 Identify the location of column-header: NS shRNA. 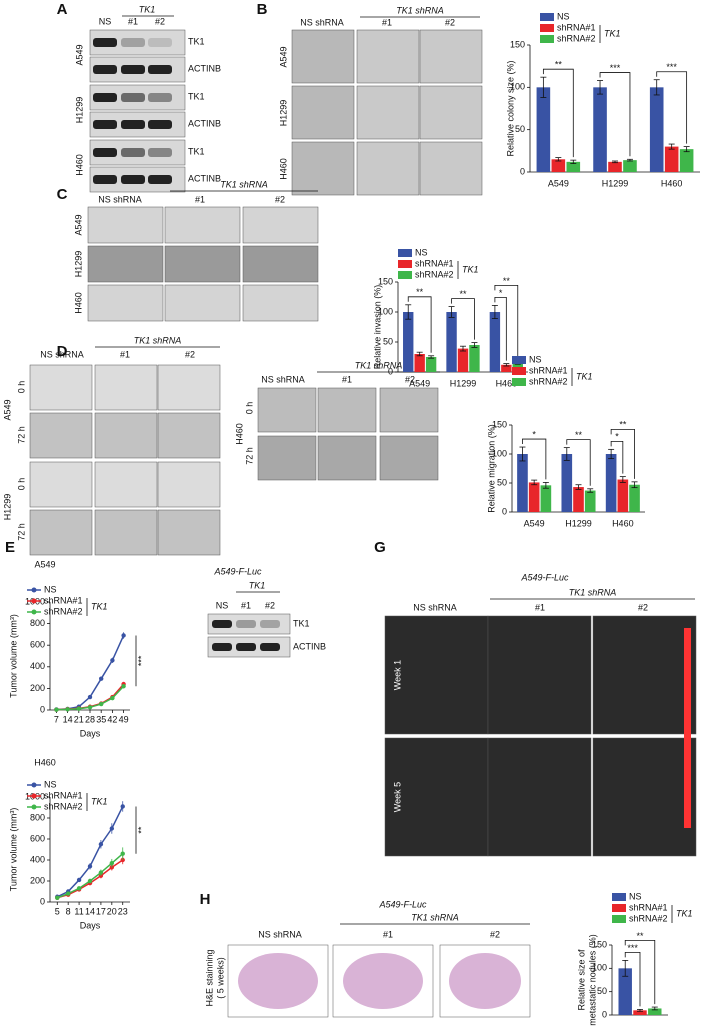
(62, 354).